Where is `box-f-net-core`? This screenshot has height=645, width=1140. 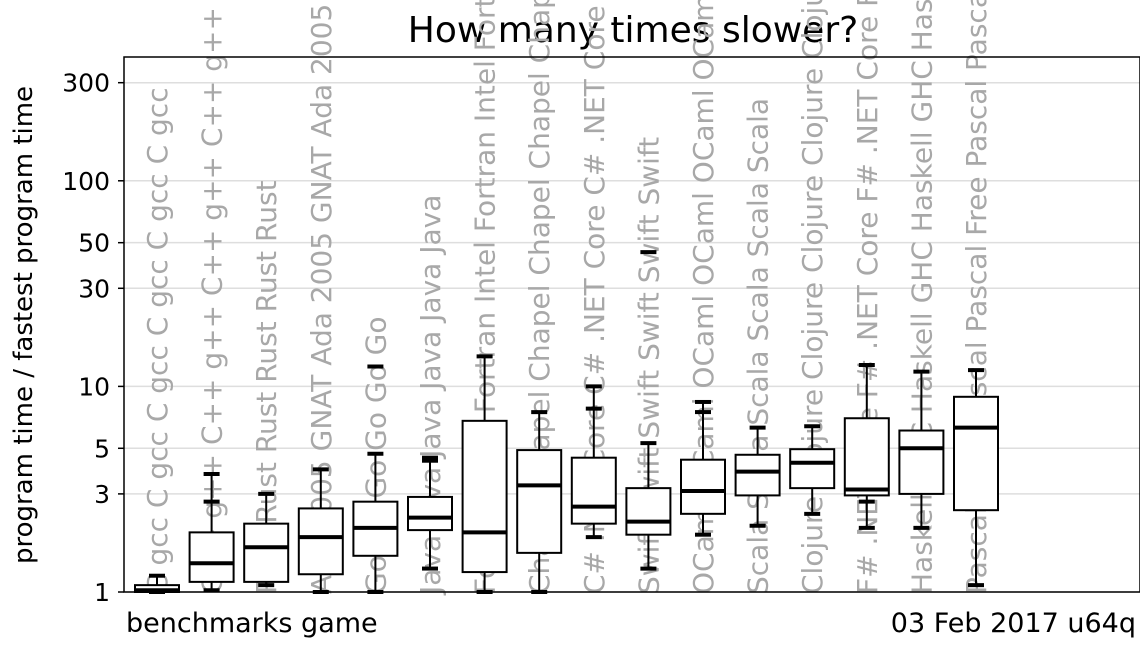 box-f-net-core is located at coordinates (866, 446).